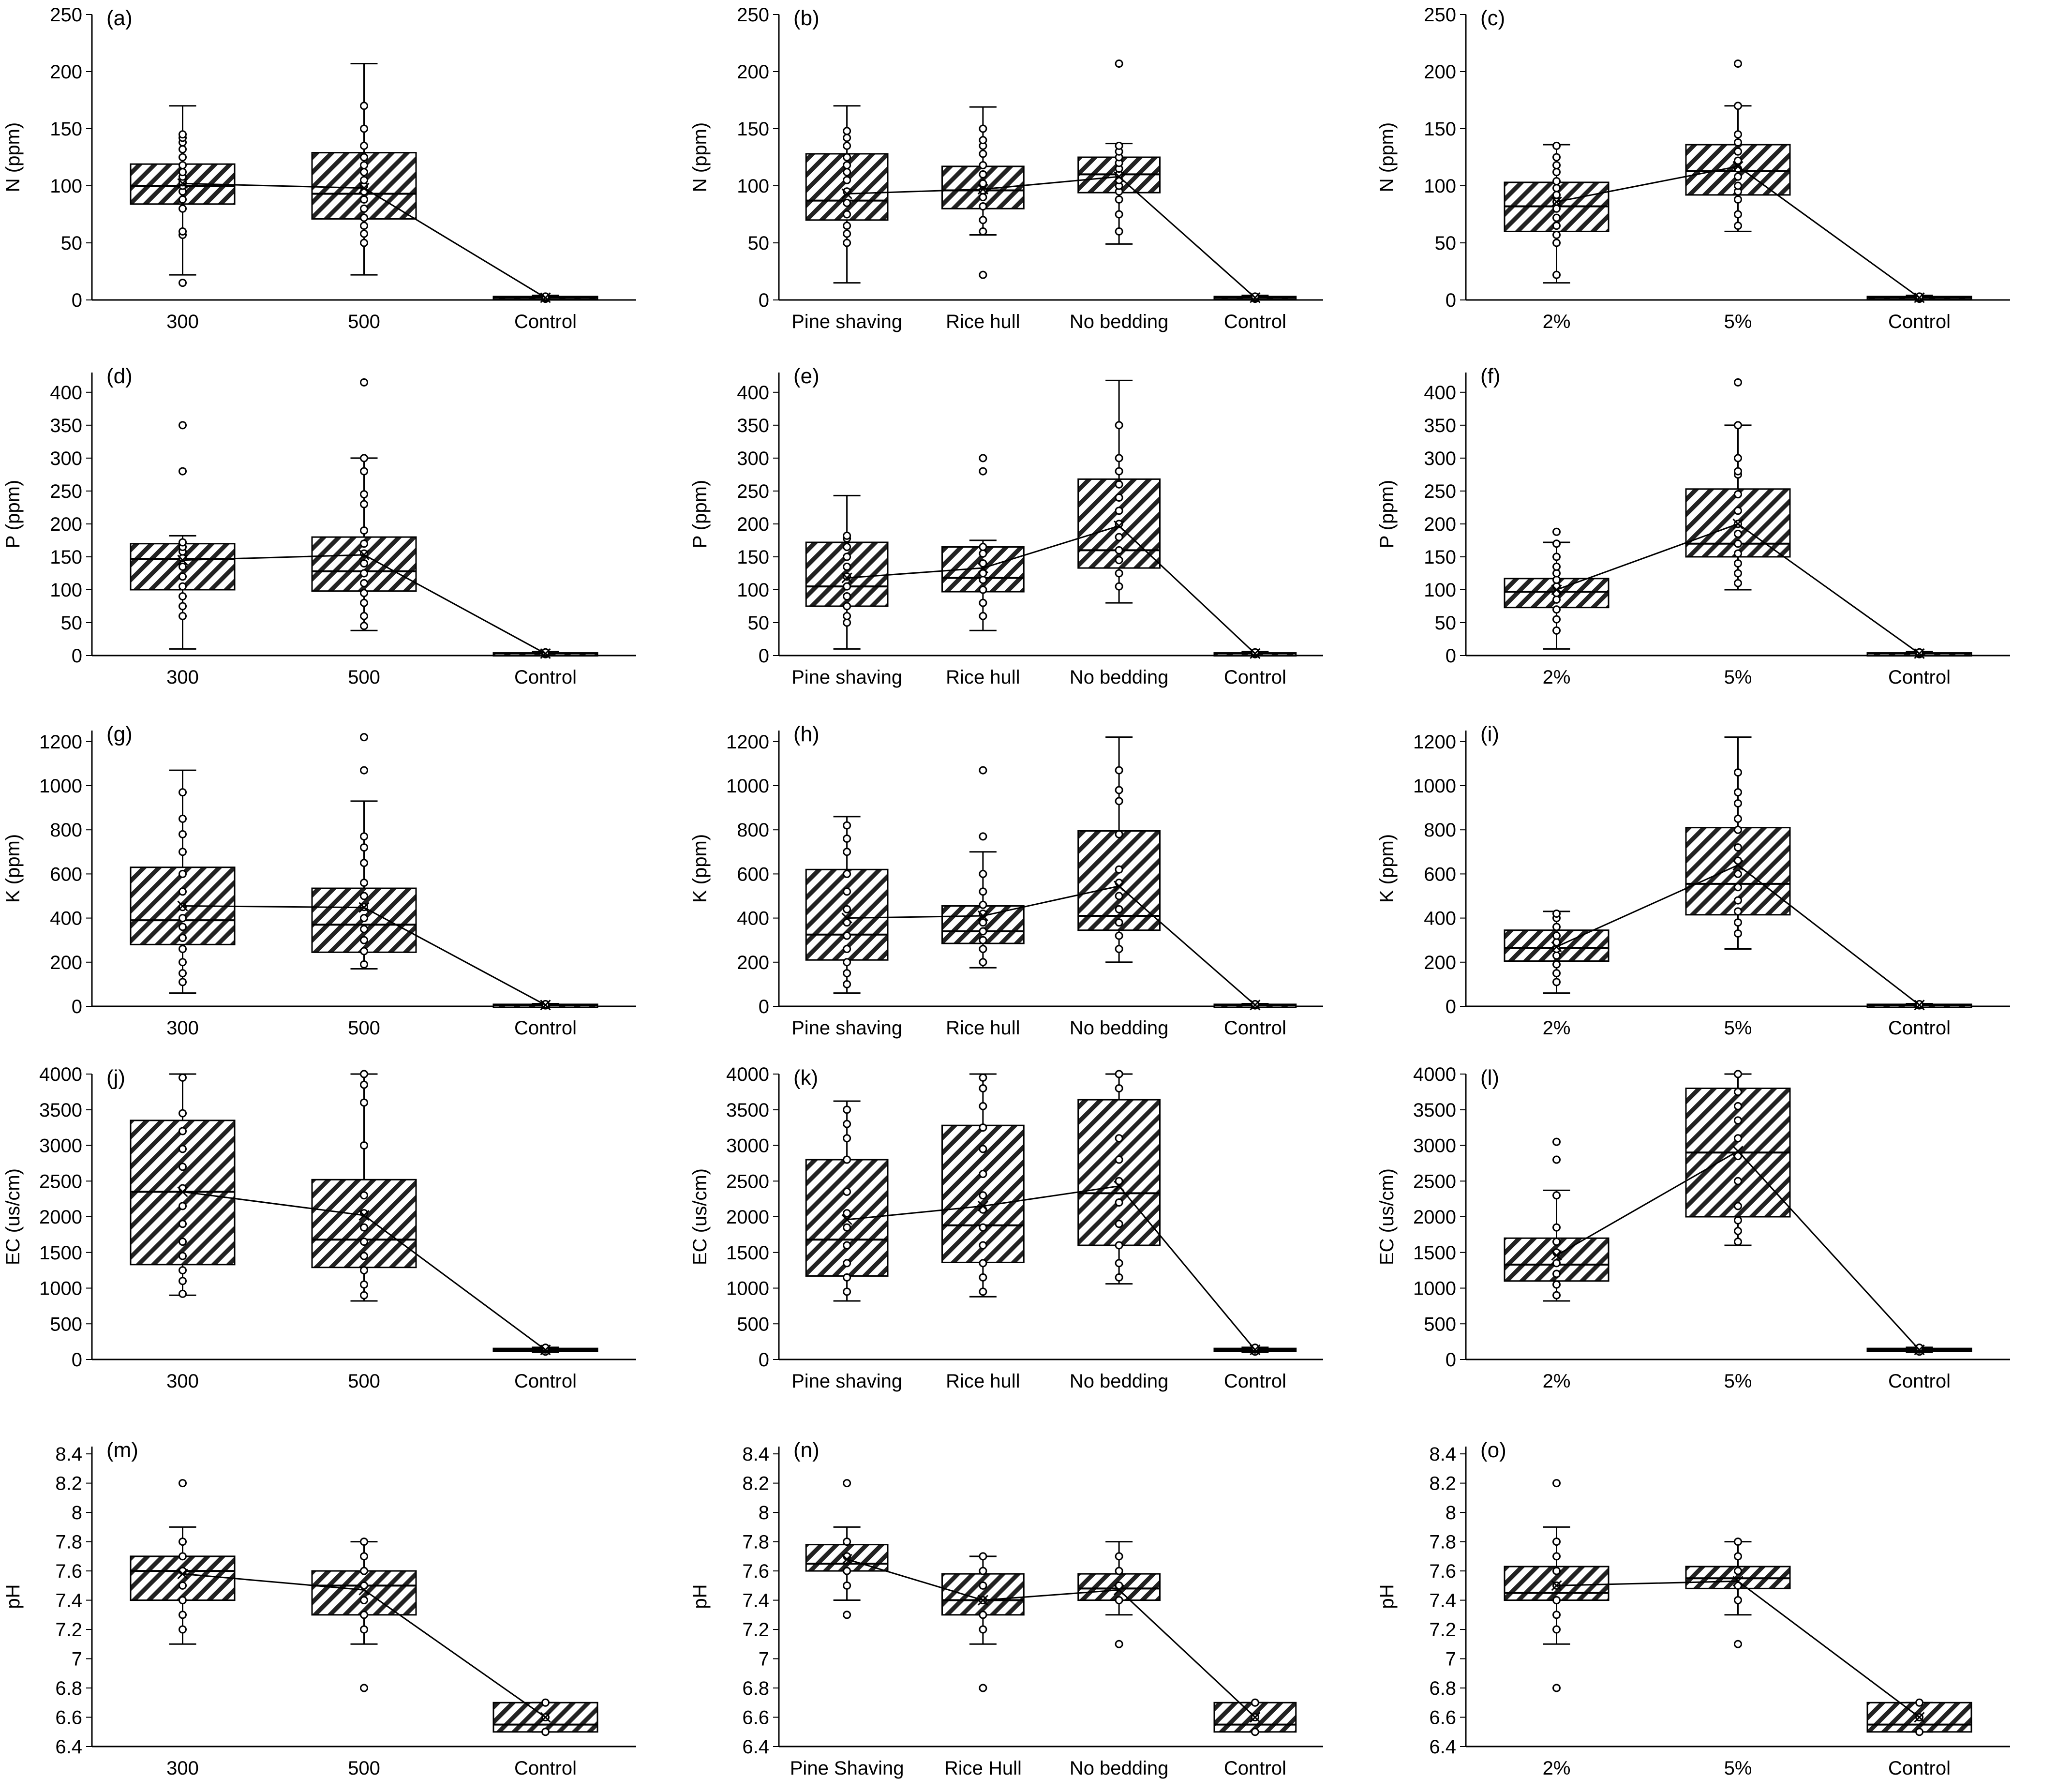  Describe the element at coordinates (1738, 1381) in the screenshot. I see `category-label: 5%` at that location.